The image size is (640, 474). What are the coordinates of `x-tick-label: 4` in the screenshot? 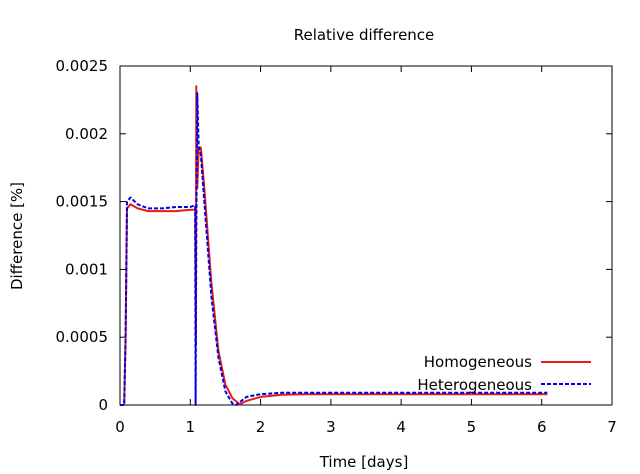 It's located at (401, 427).